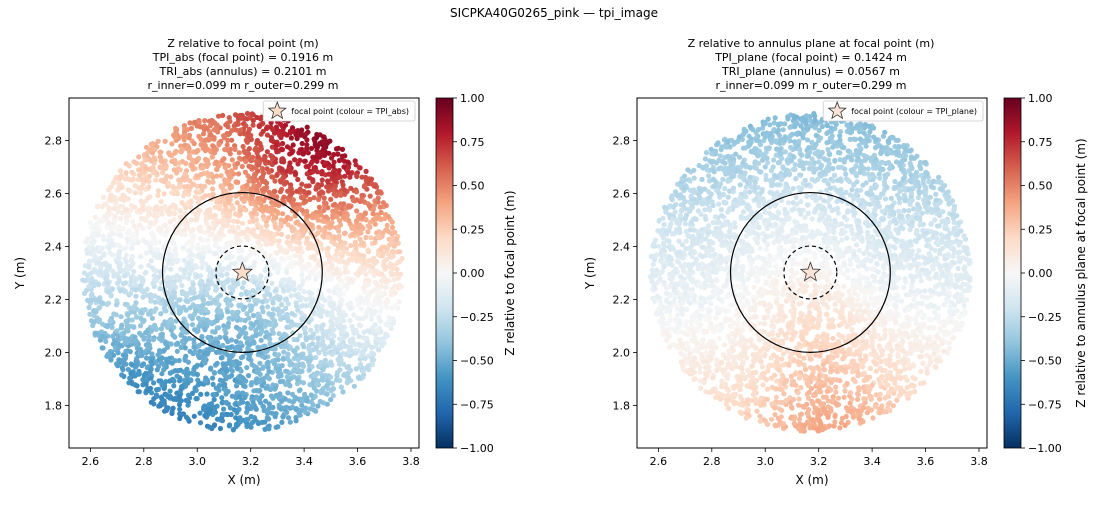  Describe the element at coordinates (444, 273) in the screenshot. I see `colorbar-gradient` at that location.